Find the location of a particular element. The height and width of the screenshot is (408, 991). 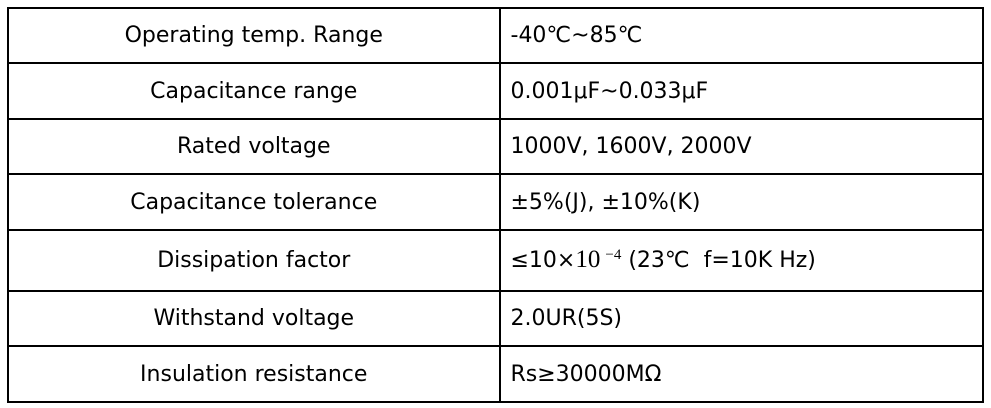

spec-value-capacitance-tolerance: ±5%(J), ±10%(K) is located at coordinates (741, 202).